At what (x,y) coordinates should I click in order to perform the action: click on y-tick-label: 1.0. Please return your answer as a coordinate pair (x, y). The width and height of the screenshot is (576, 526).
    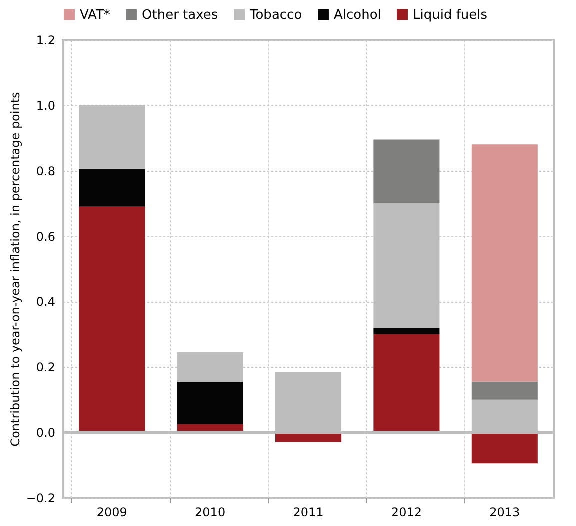
    Looking at the image, I should click on (46, 105).